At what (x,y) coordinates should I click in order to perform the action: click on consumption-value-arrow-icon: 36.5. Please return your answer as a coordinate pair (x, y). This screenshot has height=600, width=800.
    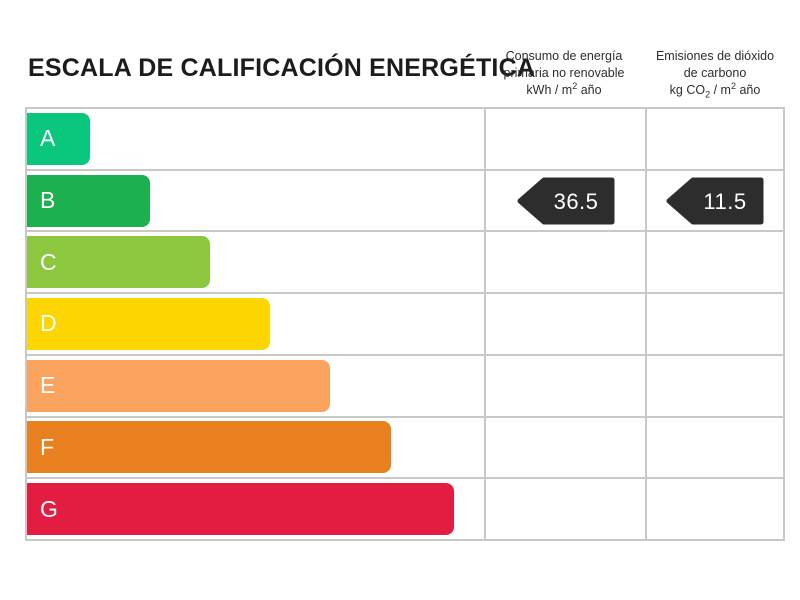
    Looking at the image, I should click on (565, 201).